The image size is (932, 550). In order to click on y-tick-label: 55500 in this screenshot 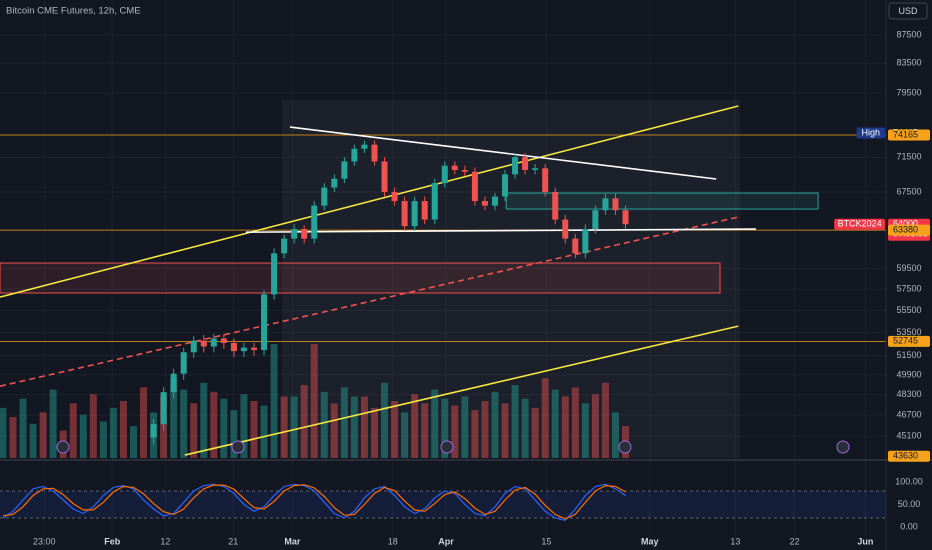, I will do `click(908, 310)`.